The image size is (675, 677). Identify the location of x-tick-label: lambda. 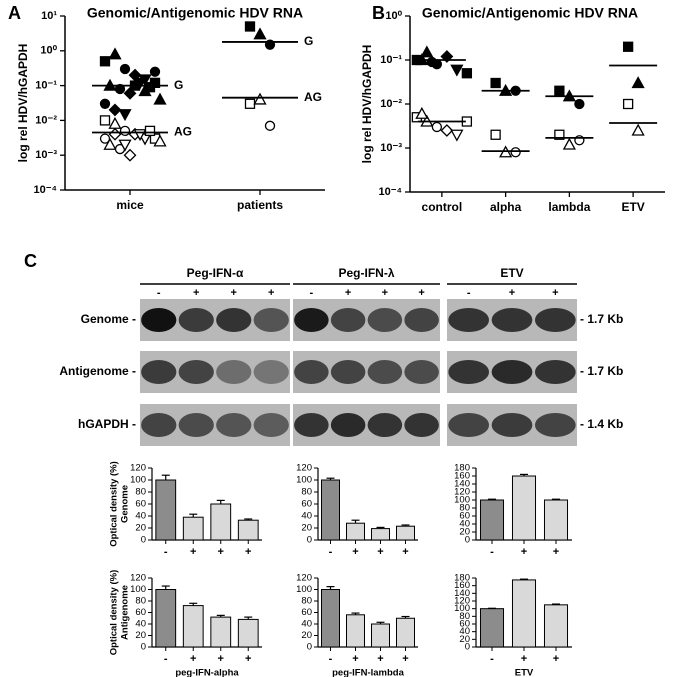
(569, 207).